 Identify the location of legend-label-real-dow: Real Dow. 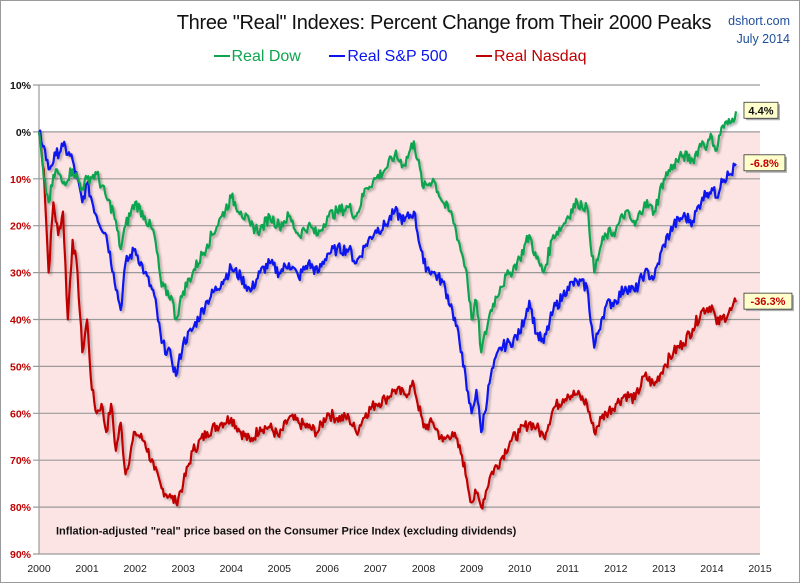
(266, 56).